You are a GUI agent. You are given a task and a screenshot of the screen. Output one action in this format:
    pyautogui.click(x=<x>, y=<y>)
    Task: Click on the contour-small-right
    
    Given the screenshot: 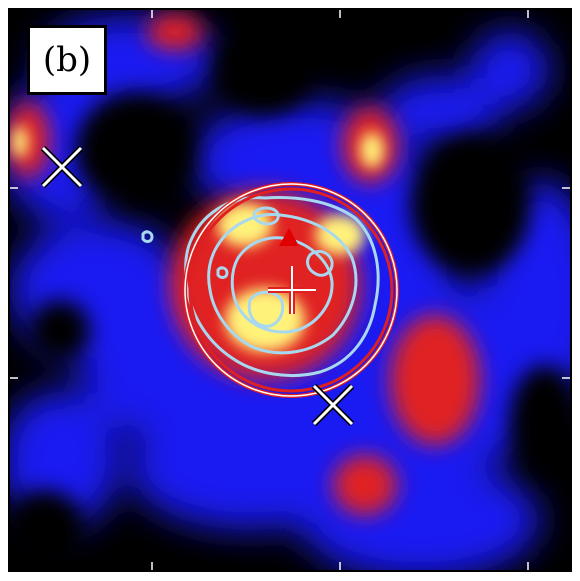 What is the action you would take?
    pyautogui.click(x=222, y=272)
    